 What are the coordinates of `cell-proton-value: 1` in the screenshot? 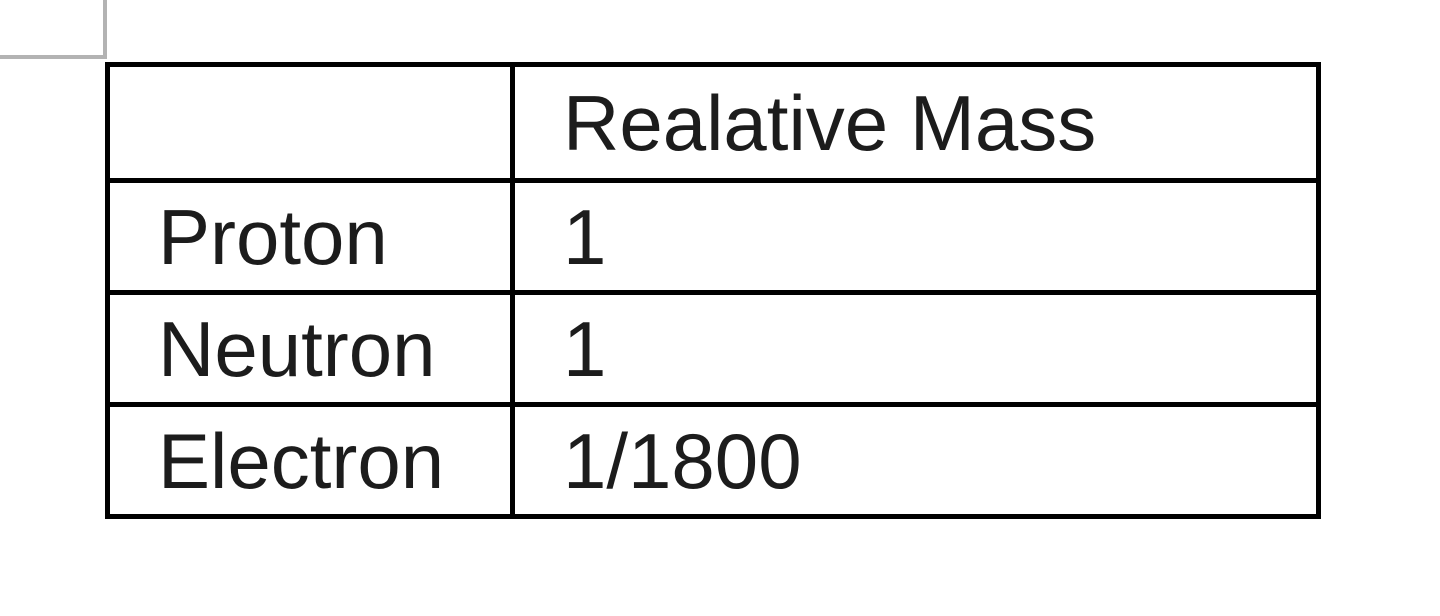 It's located at (915, 236).